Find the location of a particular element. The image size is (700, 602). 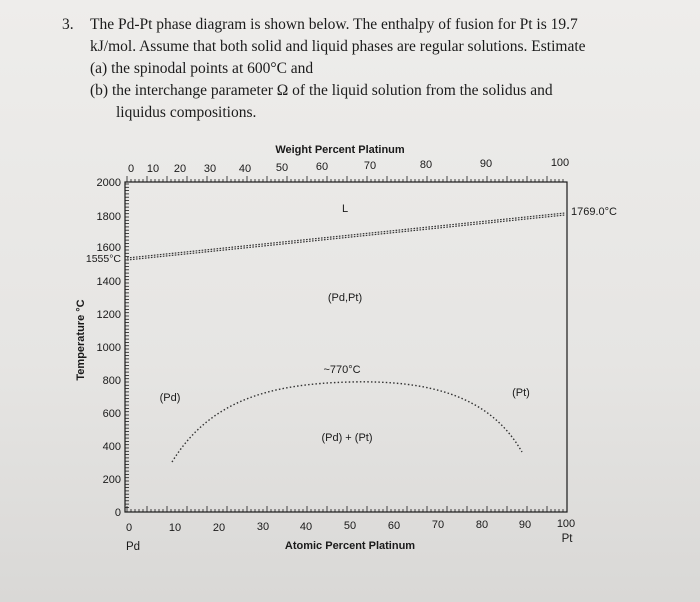

liquidus-line is located at coordinates (346, 235).